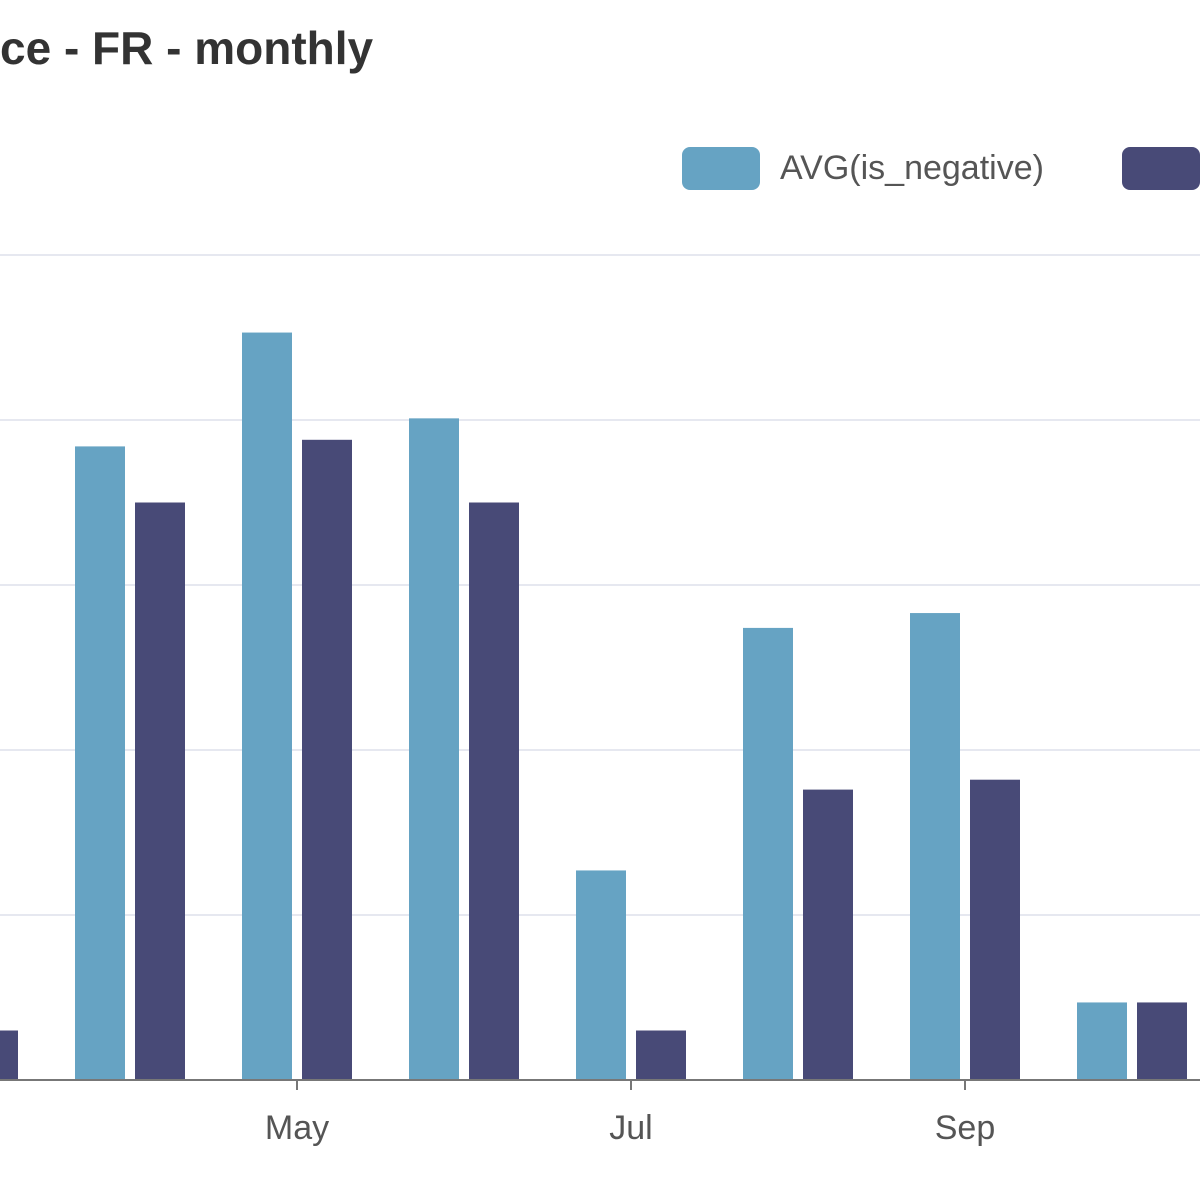  What do you see at coordinates (297, 1128) in the screenshot?
I see `x-tick-label: May` at bounding box center [297, 1128].